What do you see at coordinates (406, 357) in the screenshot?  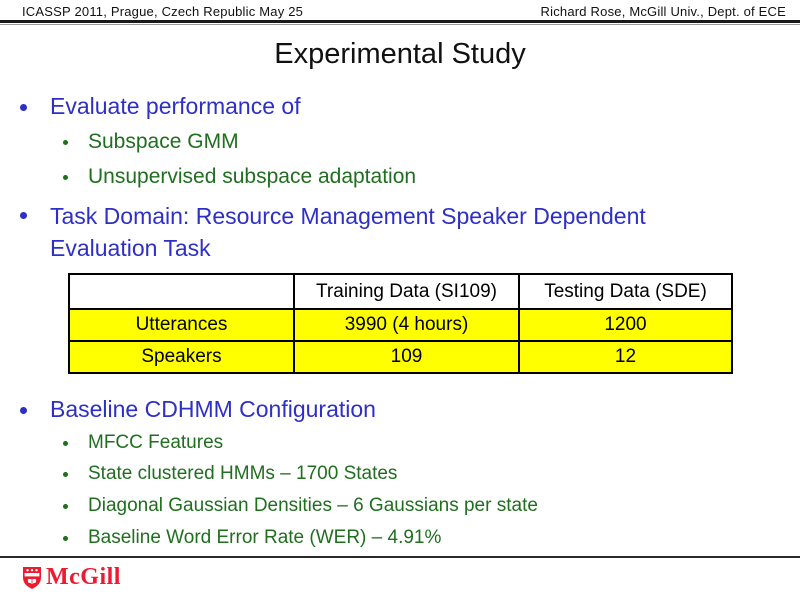 I see `table-cell-speakers-training: 109` at bounding box center [406, 357].